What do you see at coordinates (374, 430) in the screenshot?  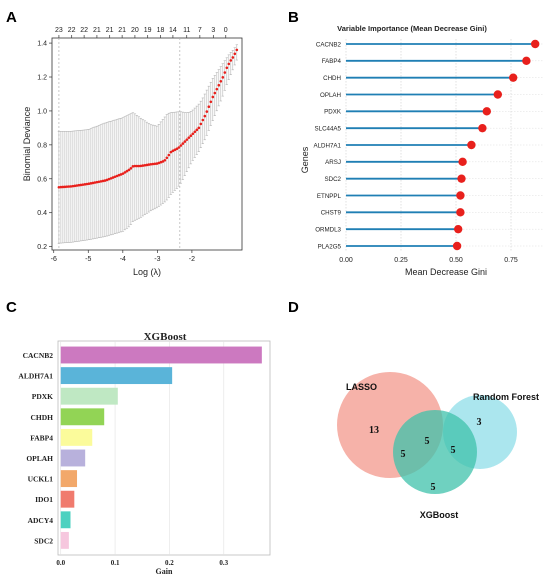 I see `venn-count-lasso-only: 13` at bounding box center [374, 430].